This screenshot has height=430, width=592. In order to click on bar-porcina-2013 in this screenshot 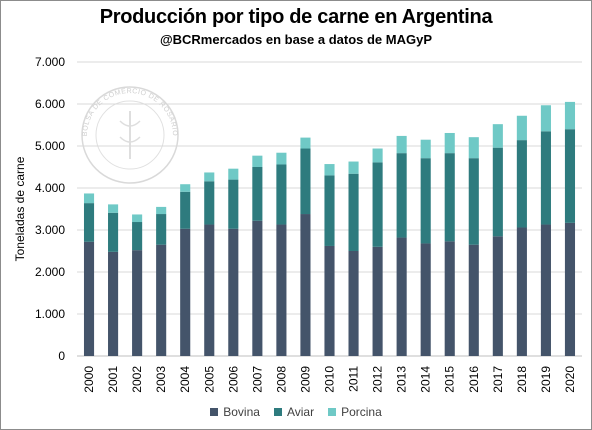, I will do `click(401, 144)`.